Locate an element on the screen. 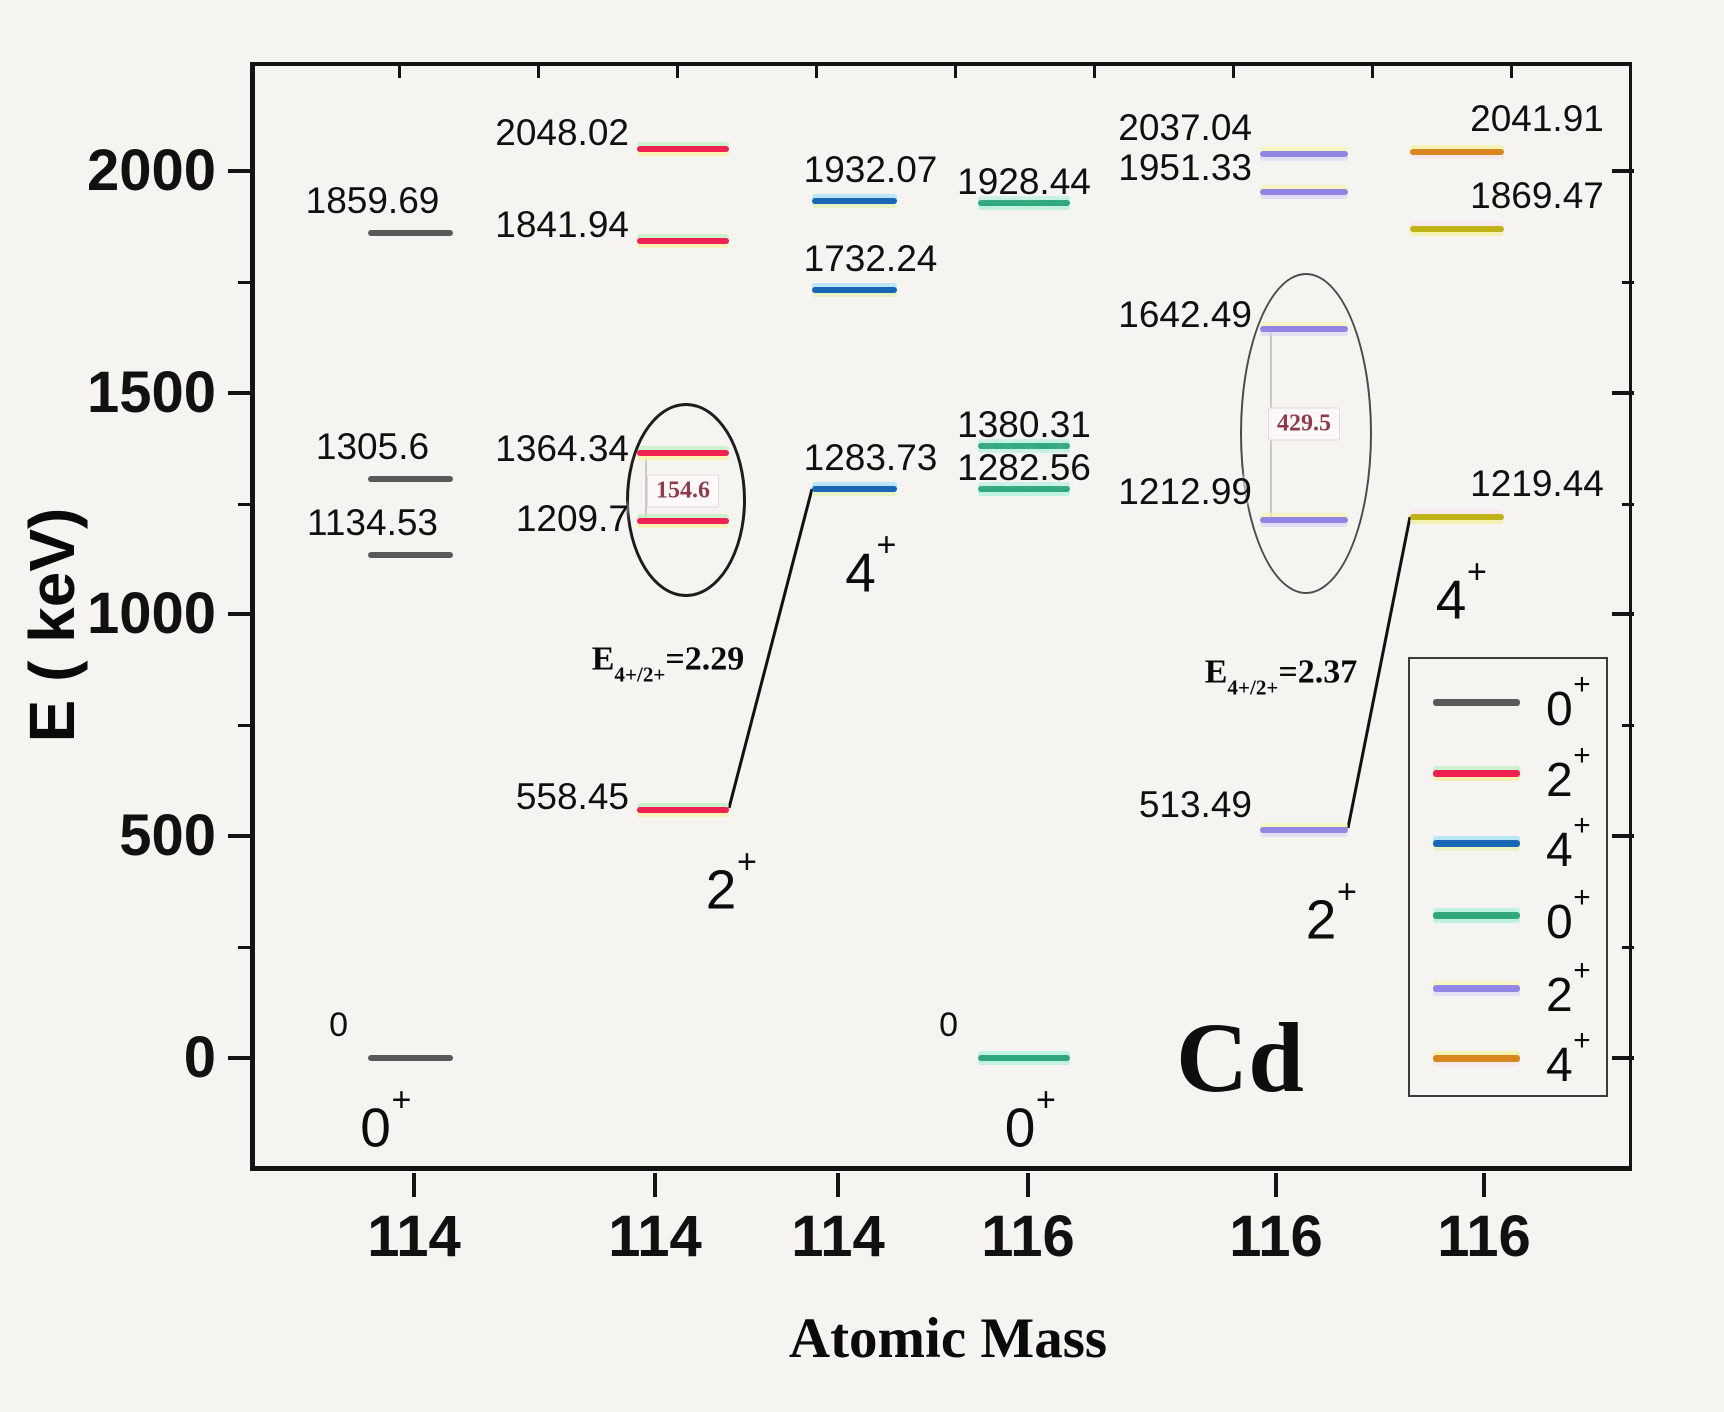  y-axis-tick-label: 2000 is located at coordinates (151, 170).